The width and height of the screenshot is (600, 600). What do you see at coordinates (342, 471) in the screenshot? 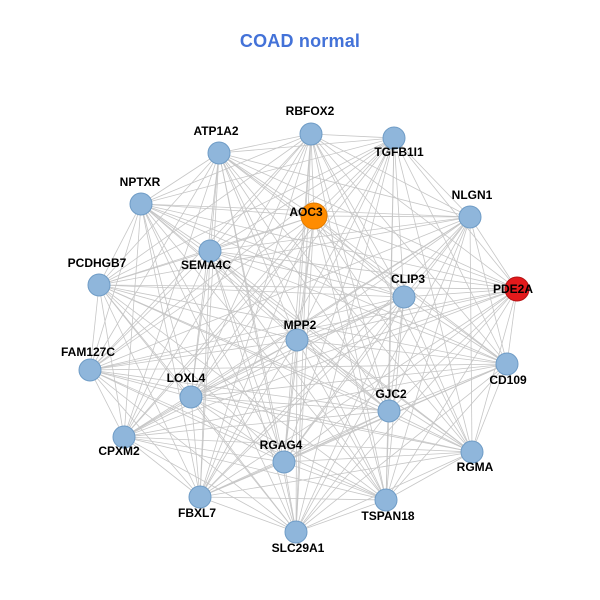
I see `edge-GJC2-SLC29A1` at bounding box center [342, 471].